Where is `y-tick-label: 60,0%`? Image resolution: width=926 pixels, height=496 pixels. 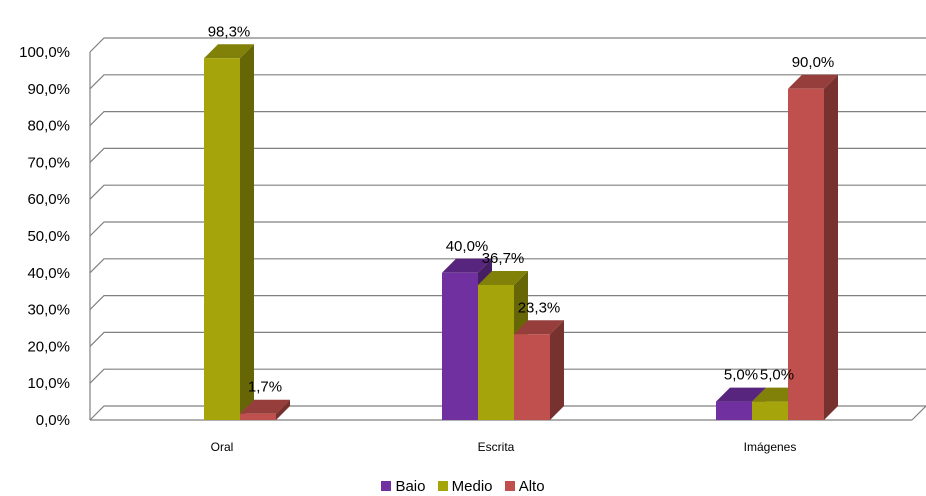
y-tick-label: 60,0% is located at coordinates (48, 199).